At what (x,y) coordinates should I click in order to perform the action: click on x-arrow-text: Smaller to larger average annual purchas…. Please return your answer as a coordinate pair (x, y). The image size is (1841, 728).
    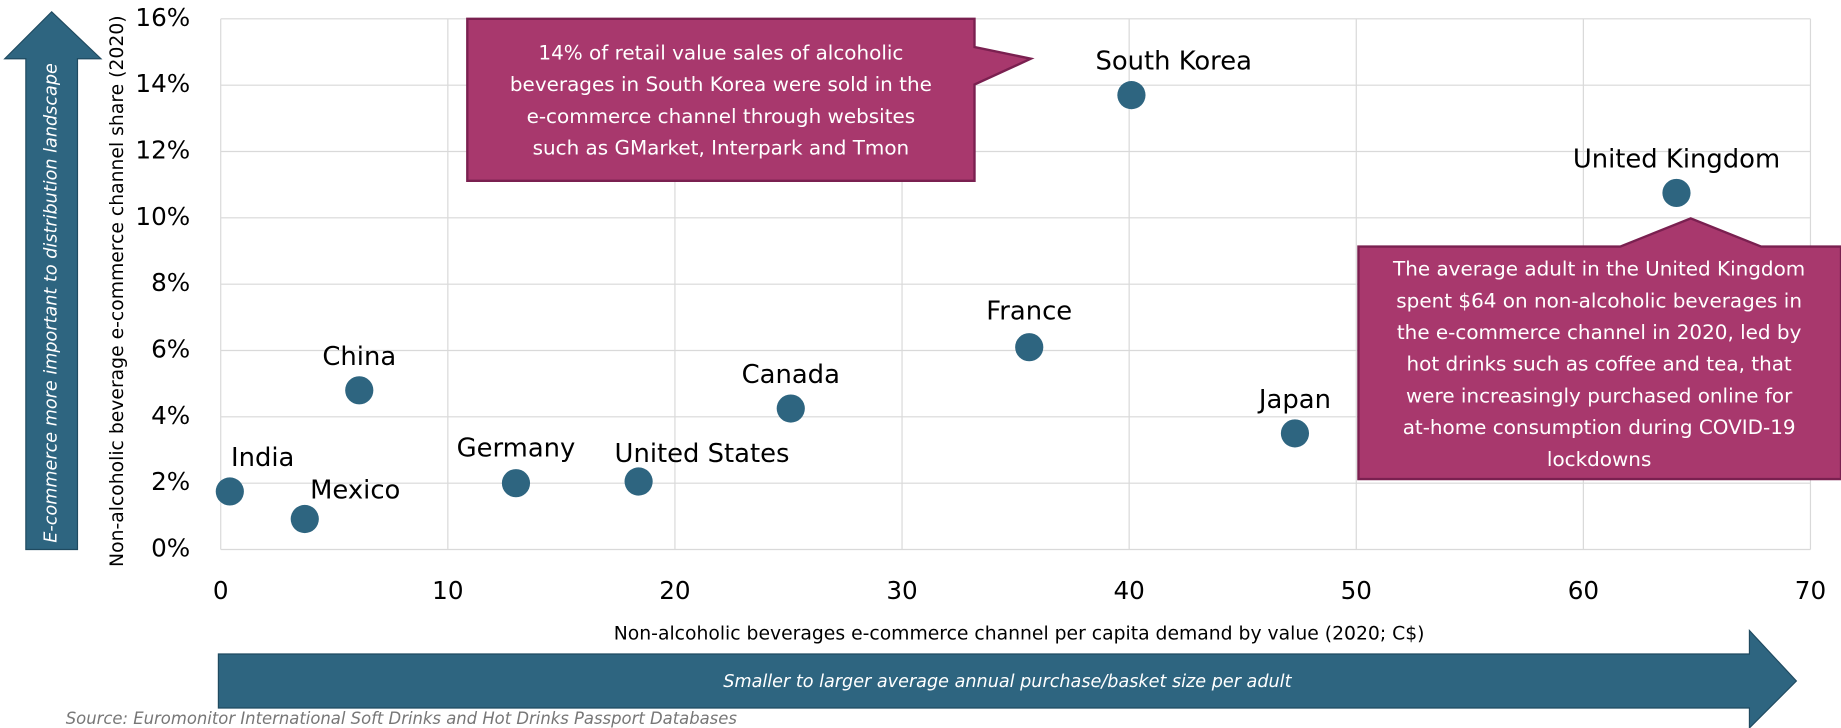
    Looking at the image, I should click on (1007, 682).